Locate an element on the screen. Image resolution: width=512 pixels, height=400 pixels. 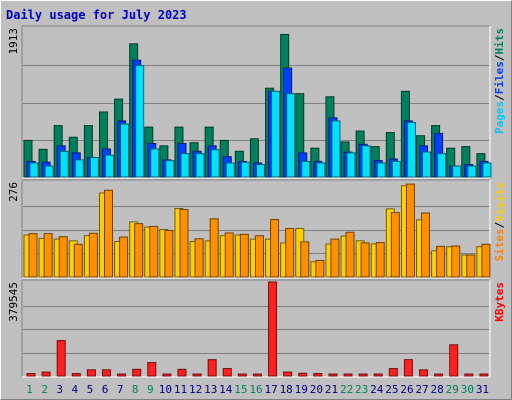
y-max-label: 379545 is located at coordinates (13, 302).